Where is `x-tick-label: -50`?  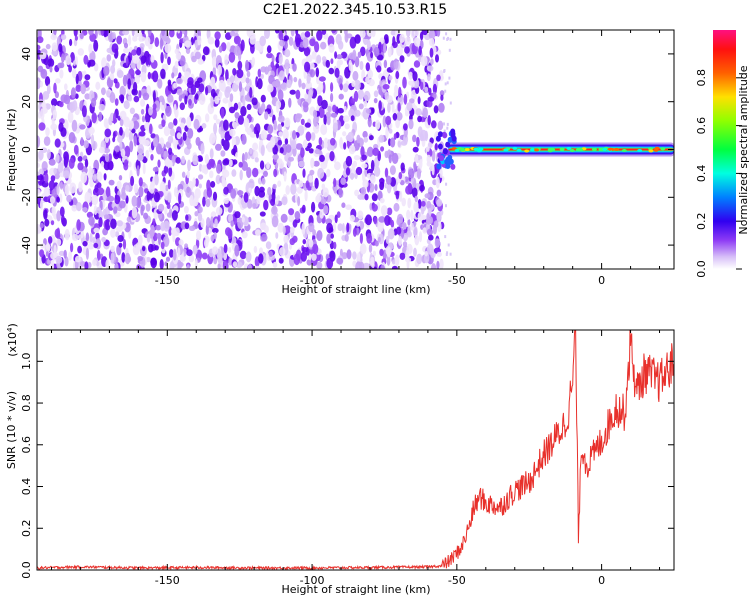 x-tick-label: -50 is located at coordinates (457, 580).